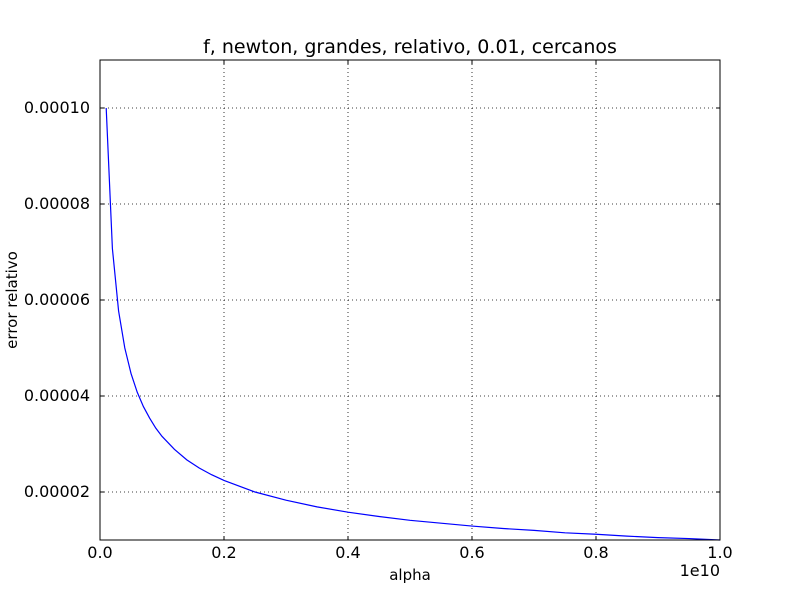 The width and height of the screenshot is (800, 600). What do you see at coordinates (700, 570) in the screenshot?
I see `x-axis-offset-label: 1e10` at bounding box center [700, 570].